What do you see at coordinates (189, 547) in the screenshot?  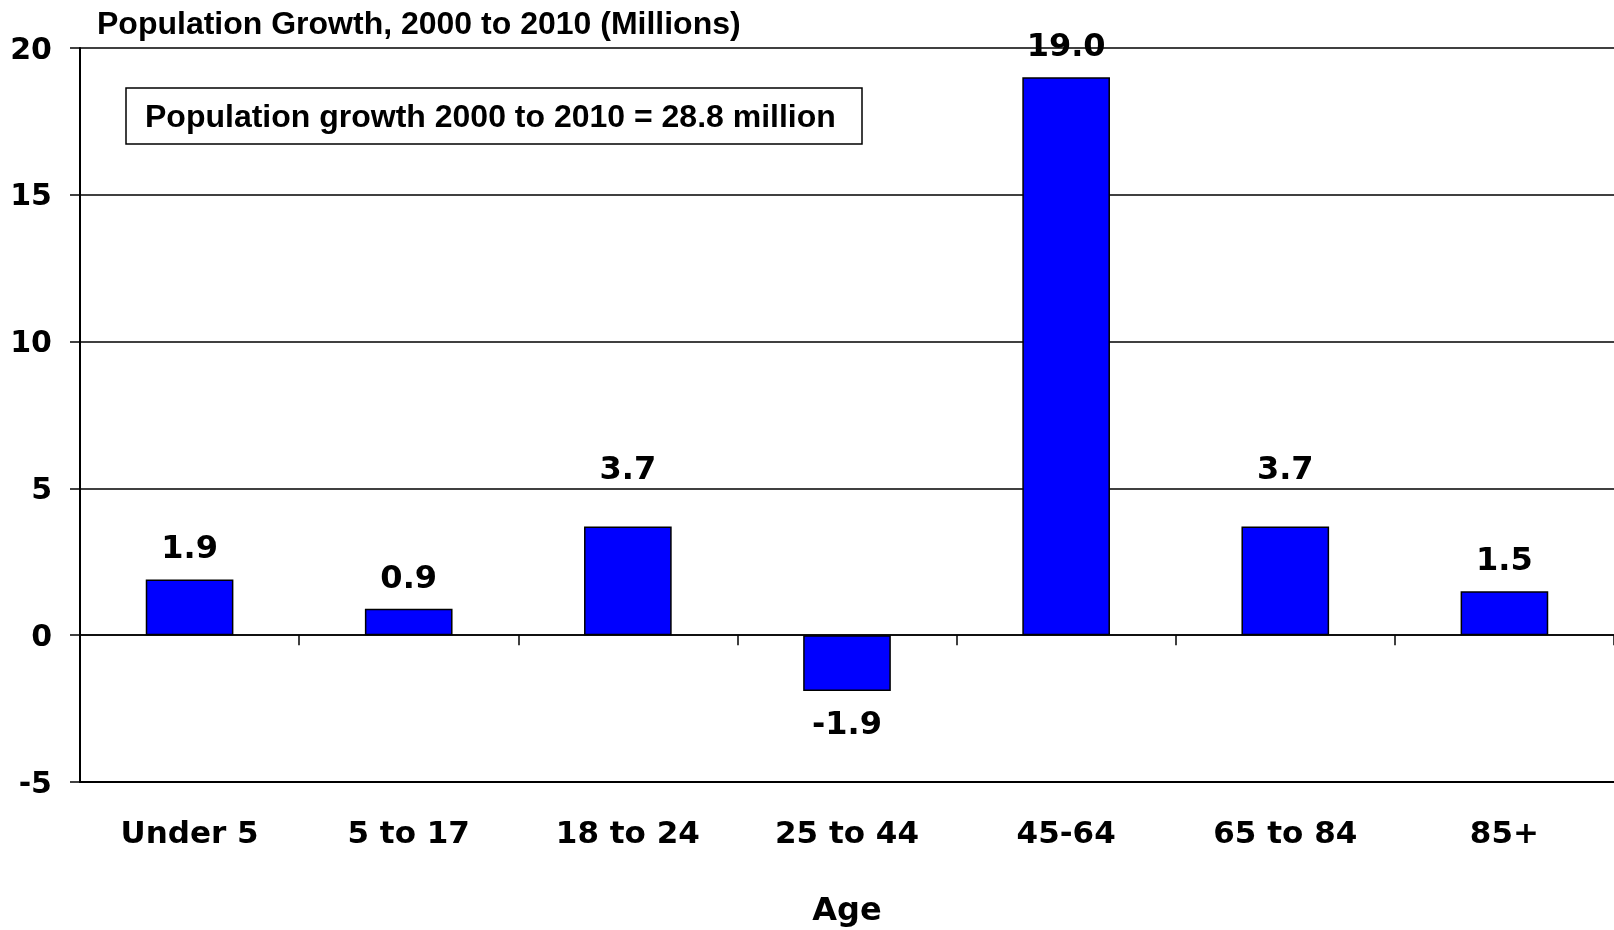 I see `data-label: 1.9` at bounding box center [189, 547].